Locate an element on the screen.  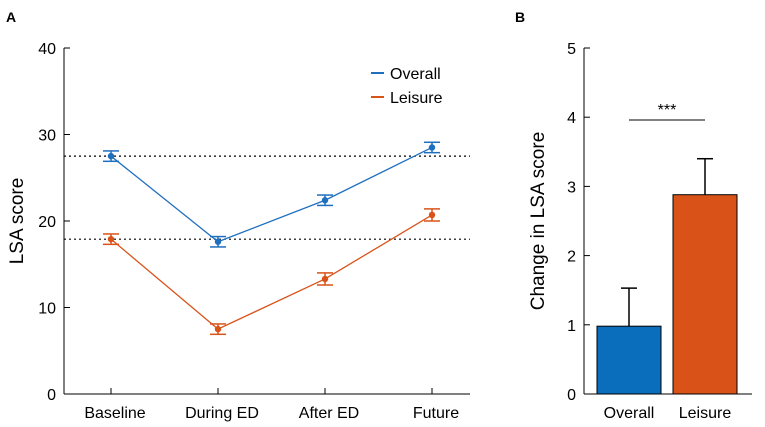
panel-a-y-tick-label: 10 is located at coordinates (47, 309).